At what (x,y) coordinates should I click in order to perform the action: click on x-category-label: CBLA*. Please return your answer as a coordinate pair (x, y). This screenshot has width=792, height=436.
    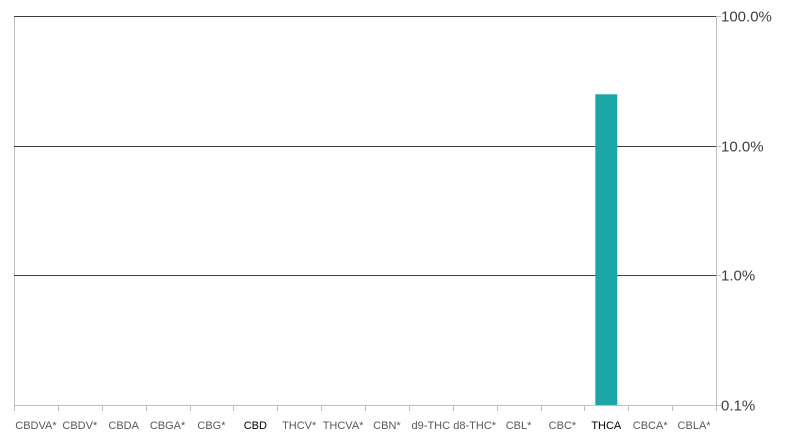
    Looking at the image, I should click on (695, 426).